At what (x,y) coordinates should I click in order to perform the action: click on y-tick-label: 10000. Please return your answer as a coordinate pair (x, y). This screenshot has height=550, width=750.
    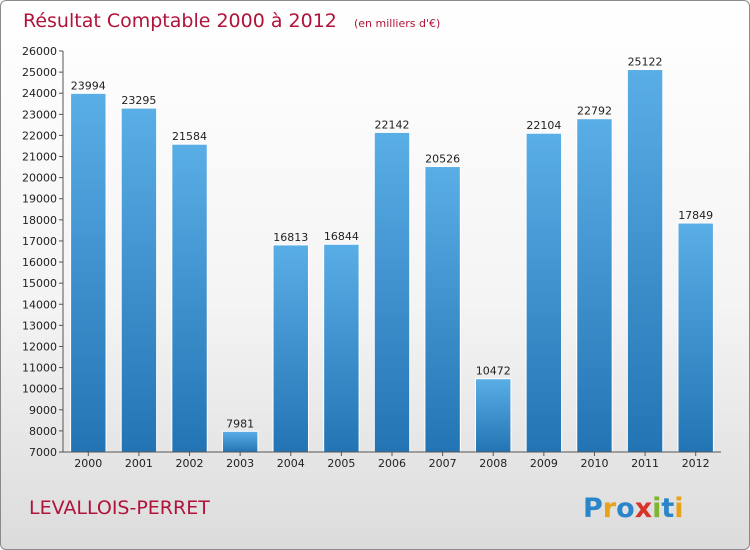
    Looking at the image, I should click on (39, 389).